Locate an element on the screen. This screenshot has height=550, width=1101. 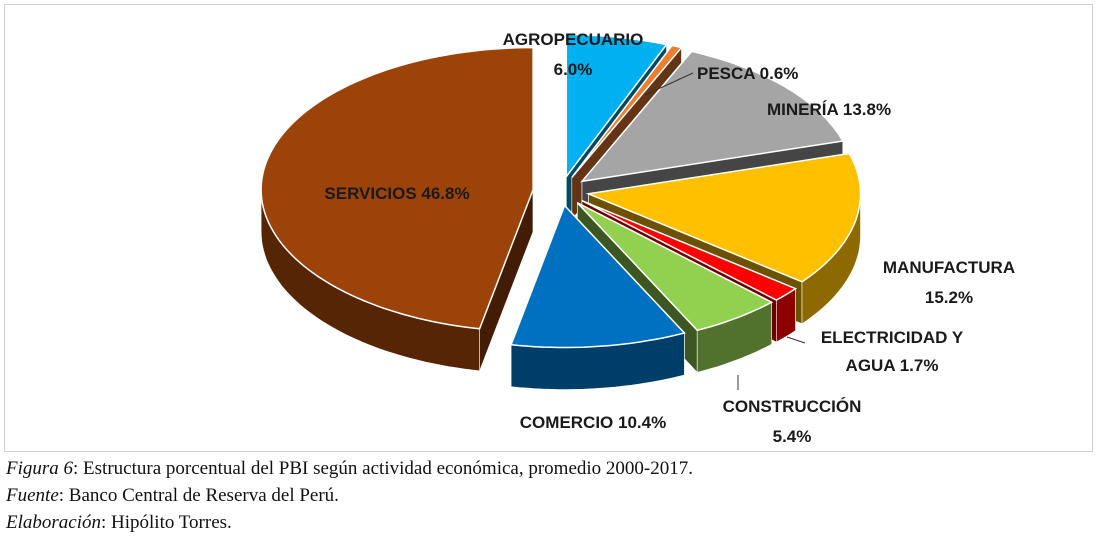
pie-slice-pesca is located at coordinates (627, 111).